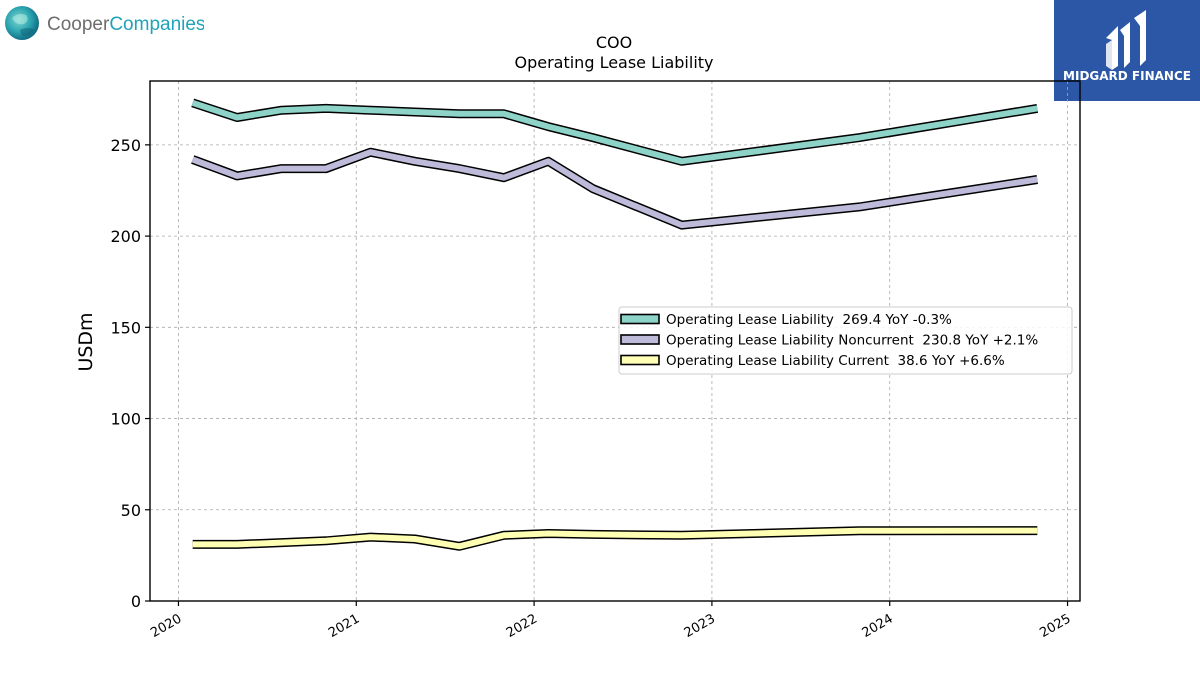  I want to click on x-tick-label: 2025, so click(1055, 626).